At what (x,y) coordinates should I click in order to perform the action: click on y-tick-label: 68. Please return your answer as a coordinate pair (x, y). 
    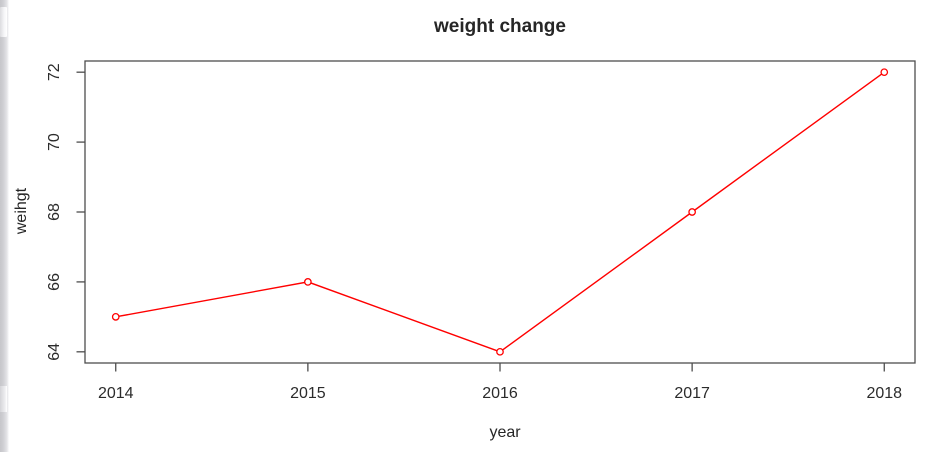
    Looking at the image, I should click on (54, 212).